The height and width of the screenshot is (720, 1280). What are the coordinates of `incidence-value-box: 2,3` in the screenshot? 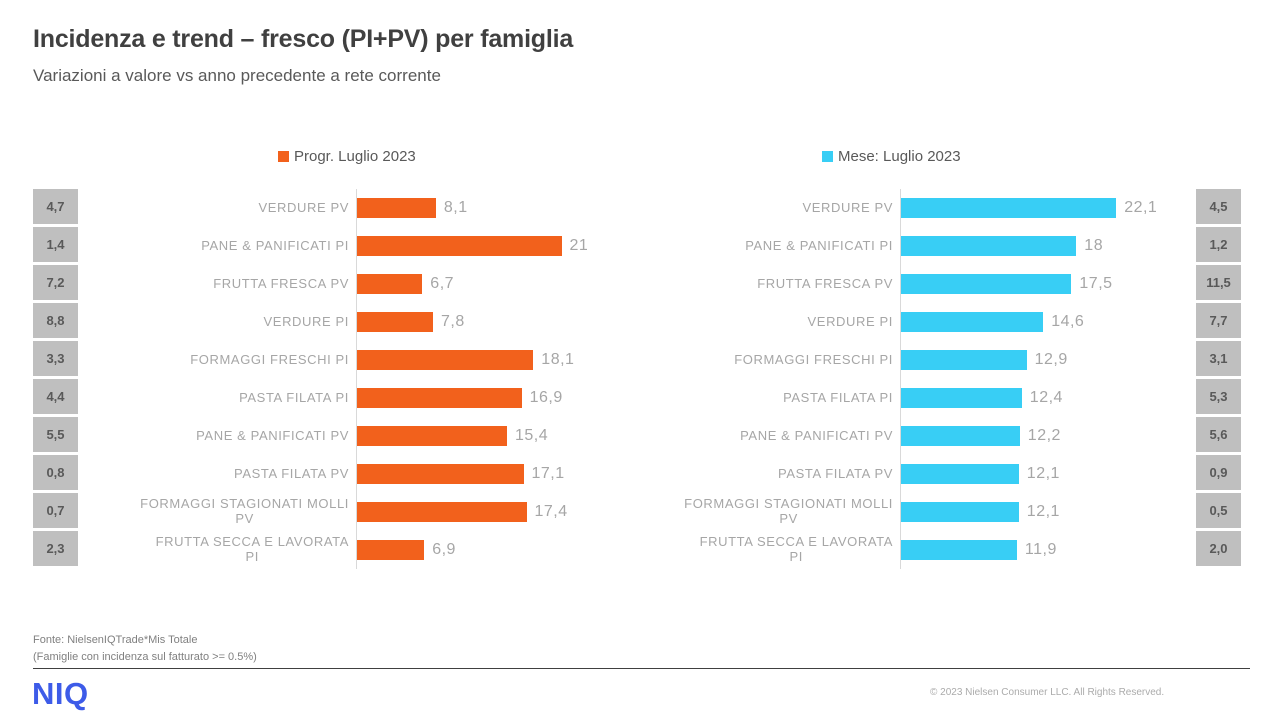 It's located at (55, 548).